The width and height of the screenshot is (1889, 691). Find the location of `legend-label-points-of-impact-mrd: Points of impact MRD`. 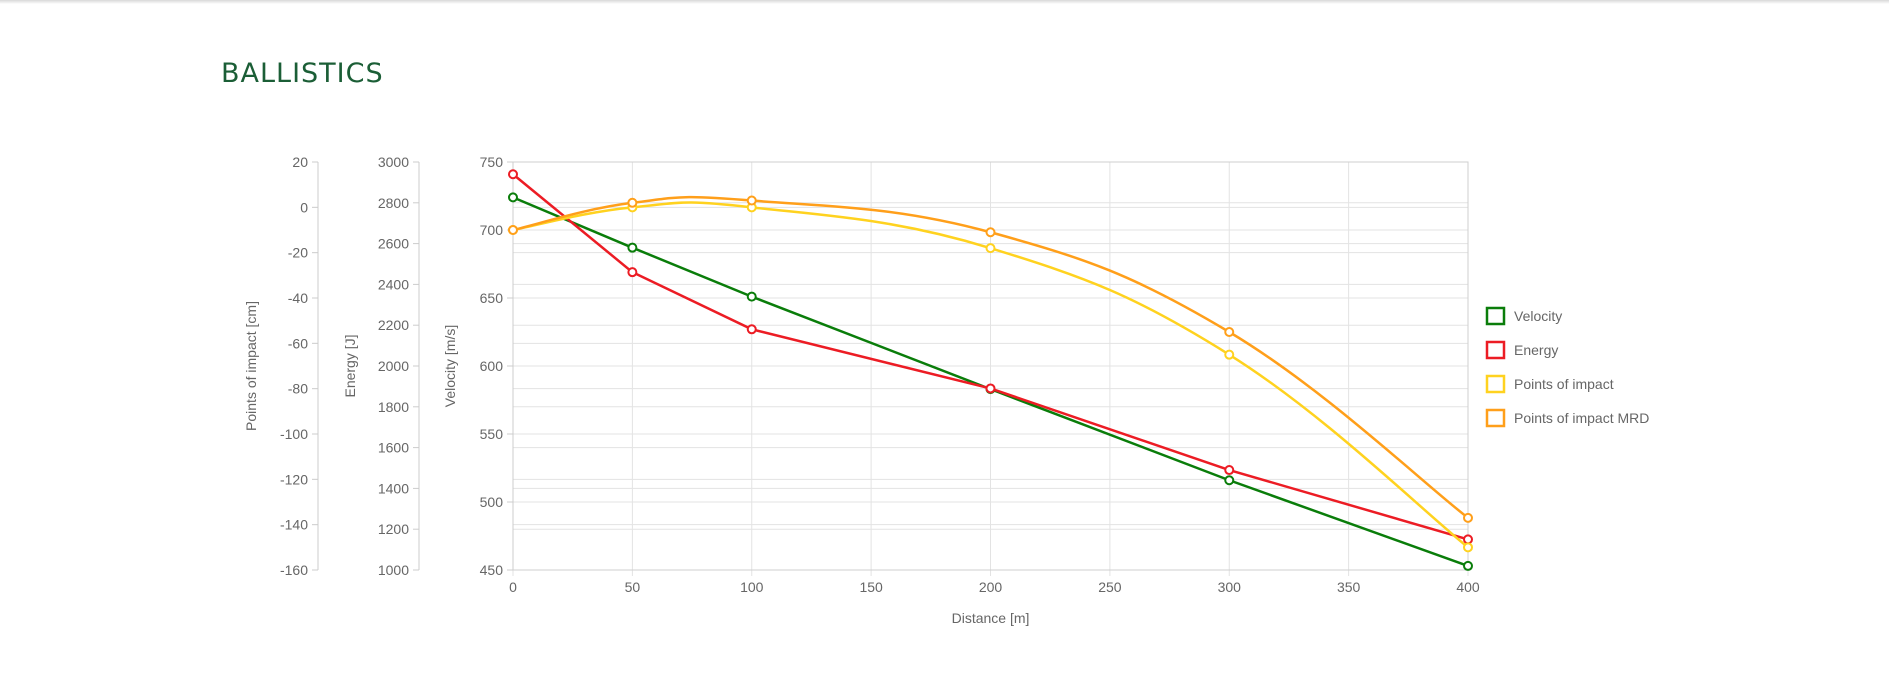

legend-label-points-of-impact-mrd: Points of impact MRD is located at coordinates (1581, 418).